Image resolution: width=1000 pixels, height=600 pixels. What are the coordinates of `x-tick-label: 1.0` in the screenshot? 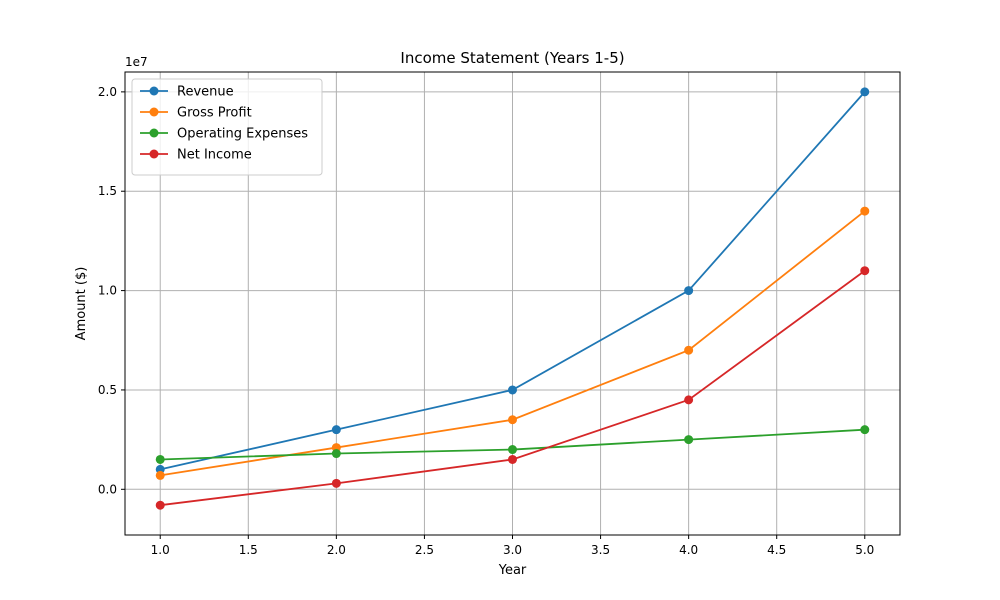 It's located at (160, 550).